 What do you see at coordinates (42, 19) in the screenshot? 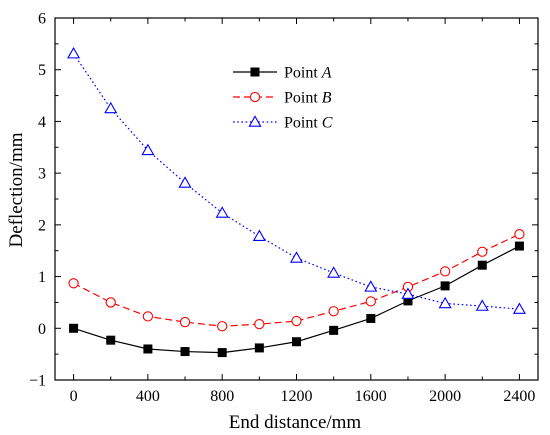
I see `y-tick-label: 6` at bounding box center [42, 19].